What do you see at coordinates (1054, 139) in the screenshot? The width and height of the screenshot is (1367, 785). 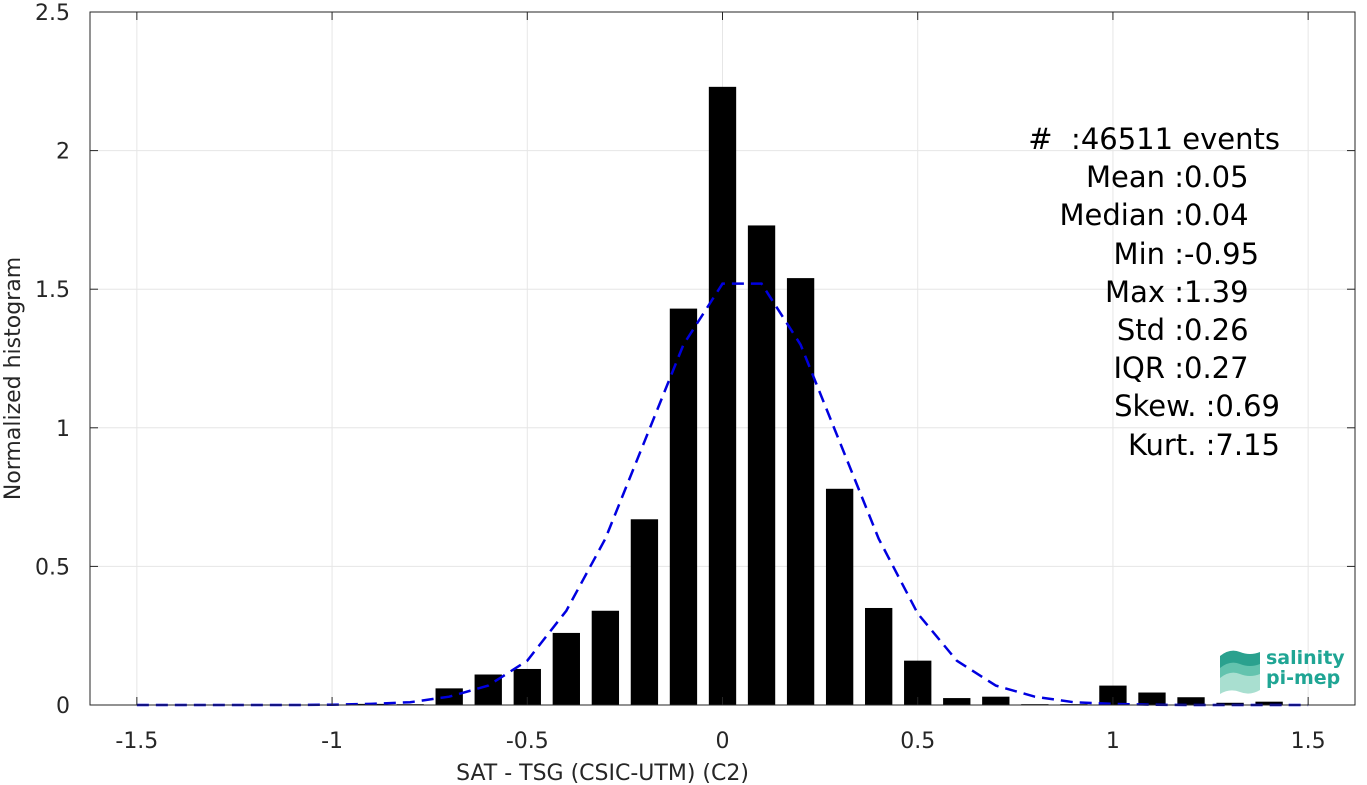 I see `stat-label: # :` at bounding box center [1054, 139].